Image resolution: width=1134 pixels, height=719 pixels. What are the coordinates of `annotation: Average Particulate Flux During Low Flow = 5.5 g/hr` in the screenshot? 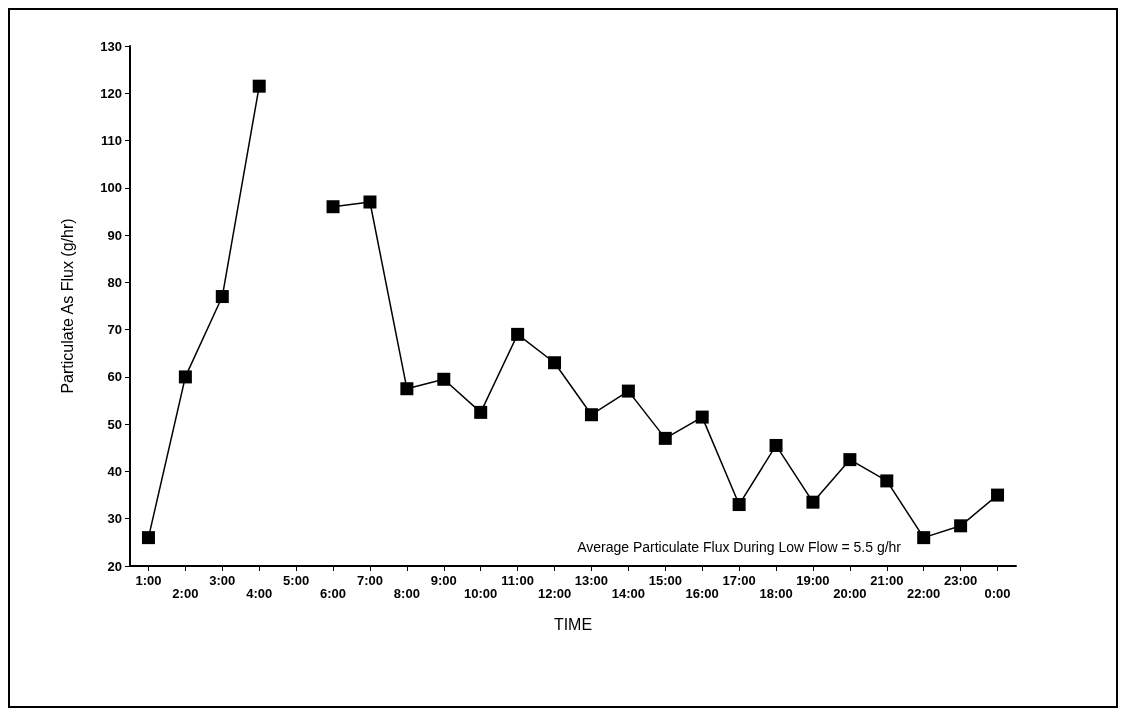 It's located at (739, 547).